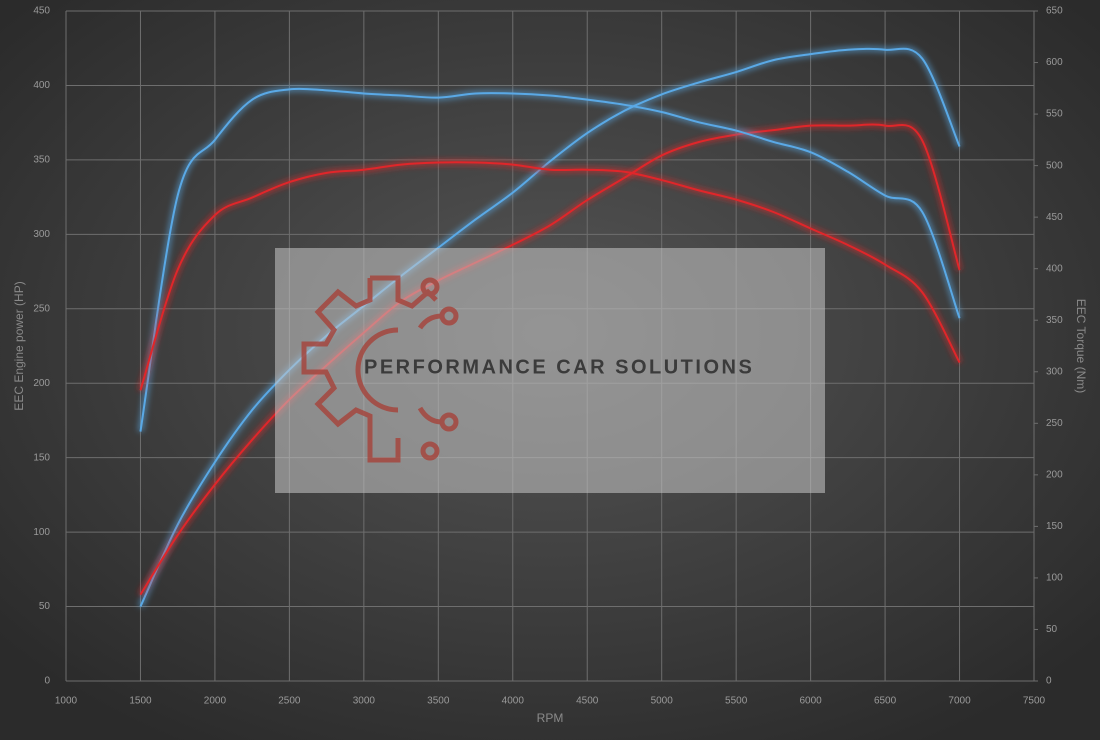 The width and height of the screenshot is (1100, 740). I want to click on y-tick-label: 450, so click(41, 11).